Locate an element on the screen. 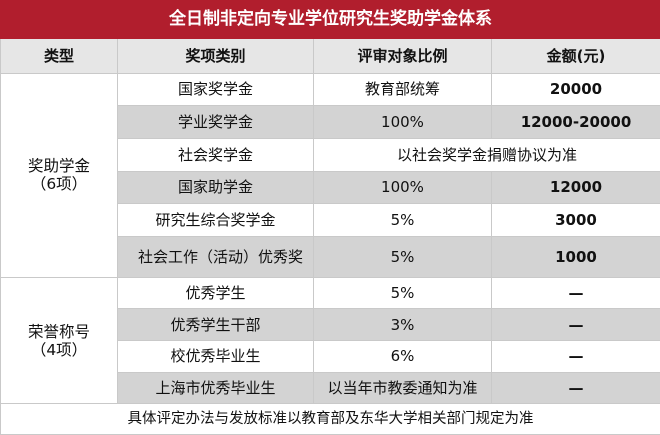  category-cell: 社会奖学金 is located at coordinates (215, 154).